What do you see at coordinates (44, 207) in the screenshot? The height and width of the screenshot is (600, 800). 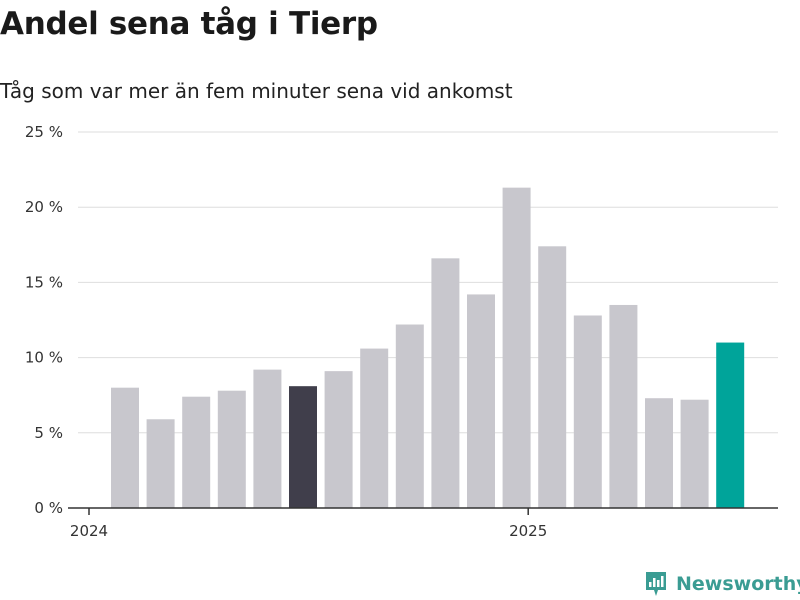 I see `y-tick-label: 20 %` at bounding box center [44, 207].